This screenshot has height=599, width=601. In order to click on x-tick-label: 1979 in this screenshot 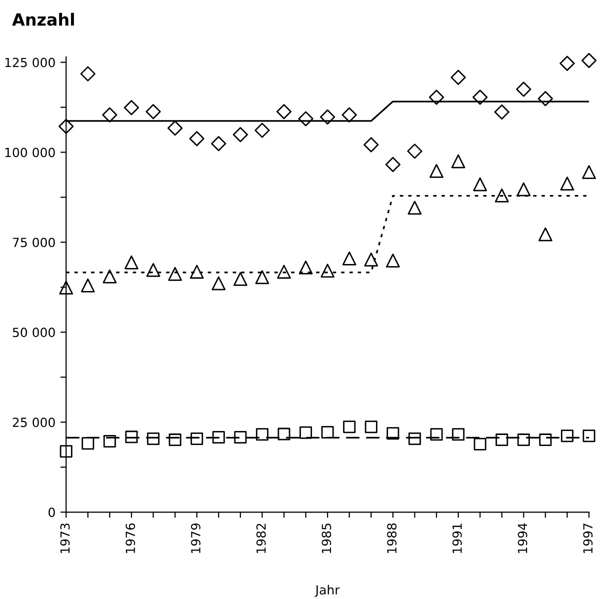, I will do `click(195, 538)`.